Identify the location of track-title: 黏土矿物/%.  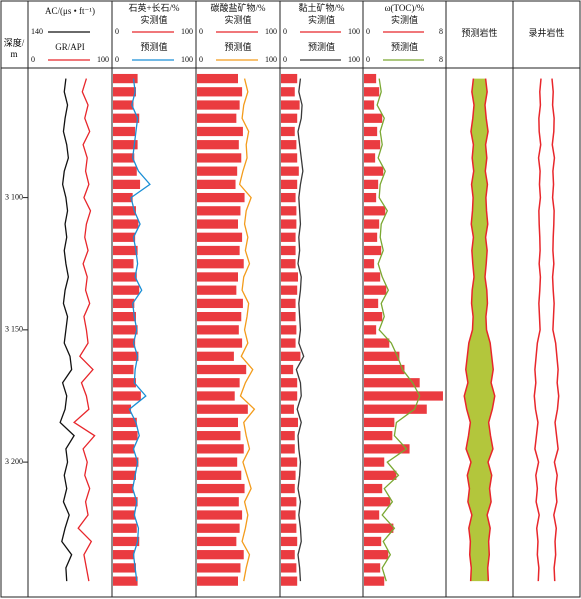
(322, 7).